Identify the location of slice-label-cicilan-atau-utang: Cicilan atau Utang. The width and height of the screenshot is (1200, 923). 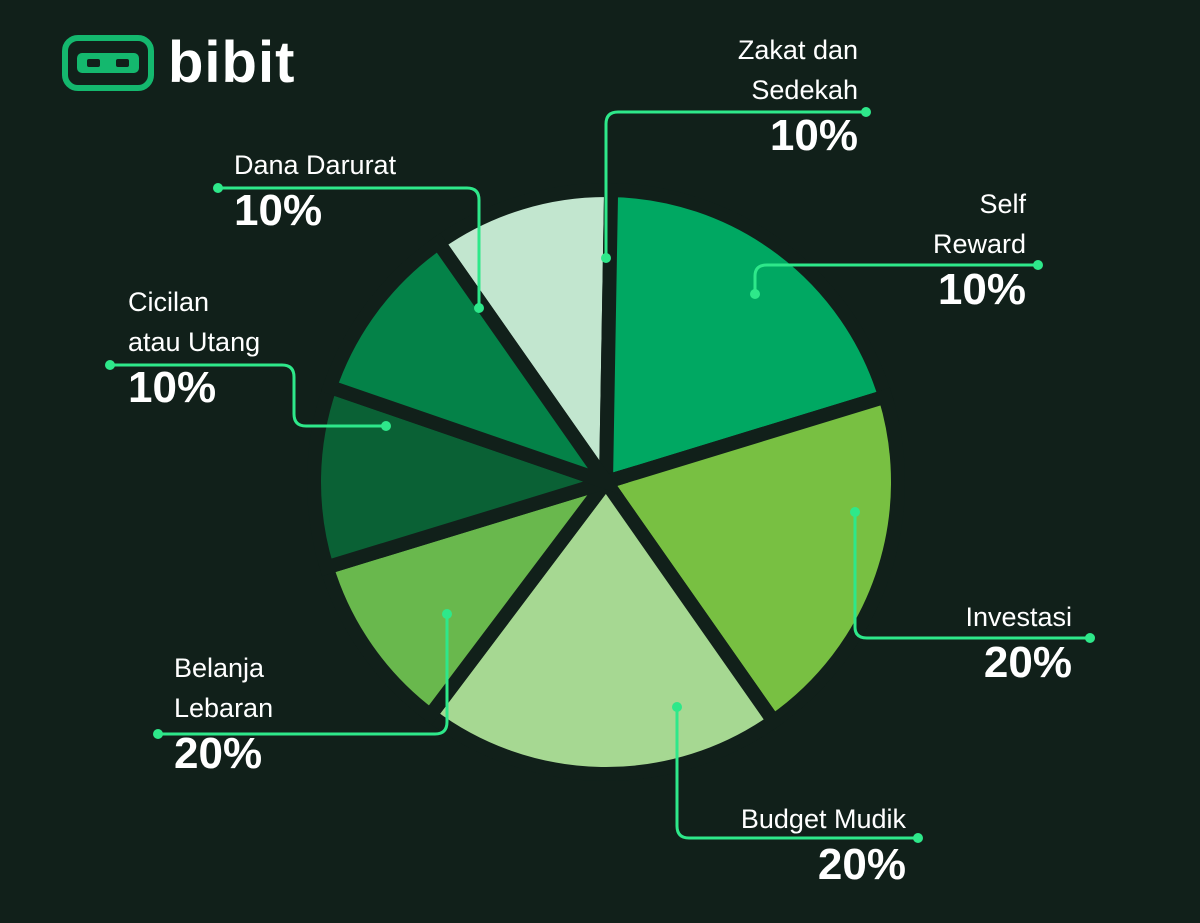
(194, 322).